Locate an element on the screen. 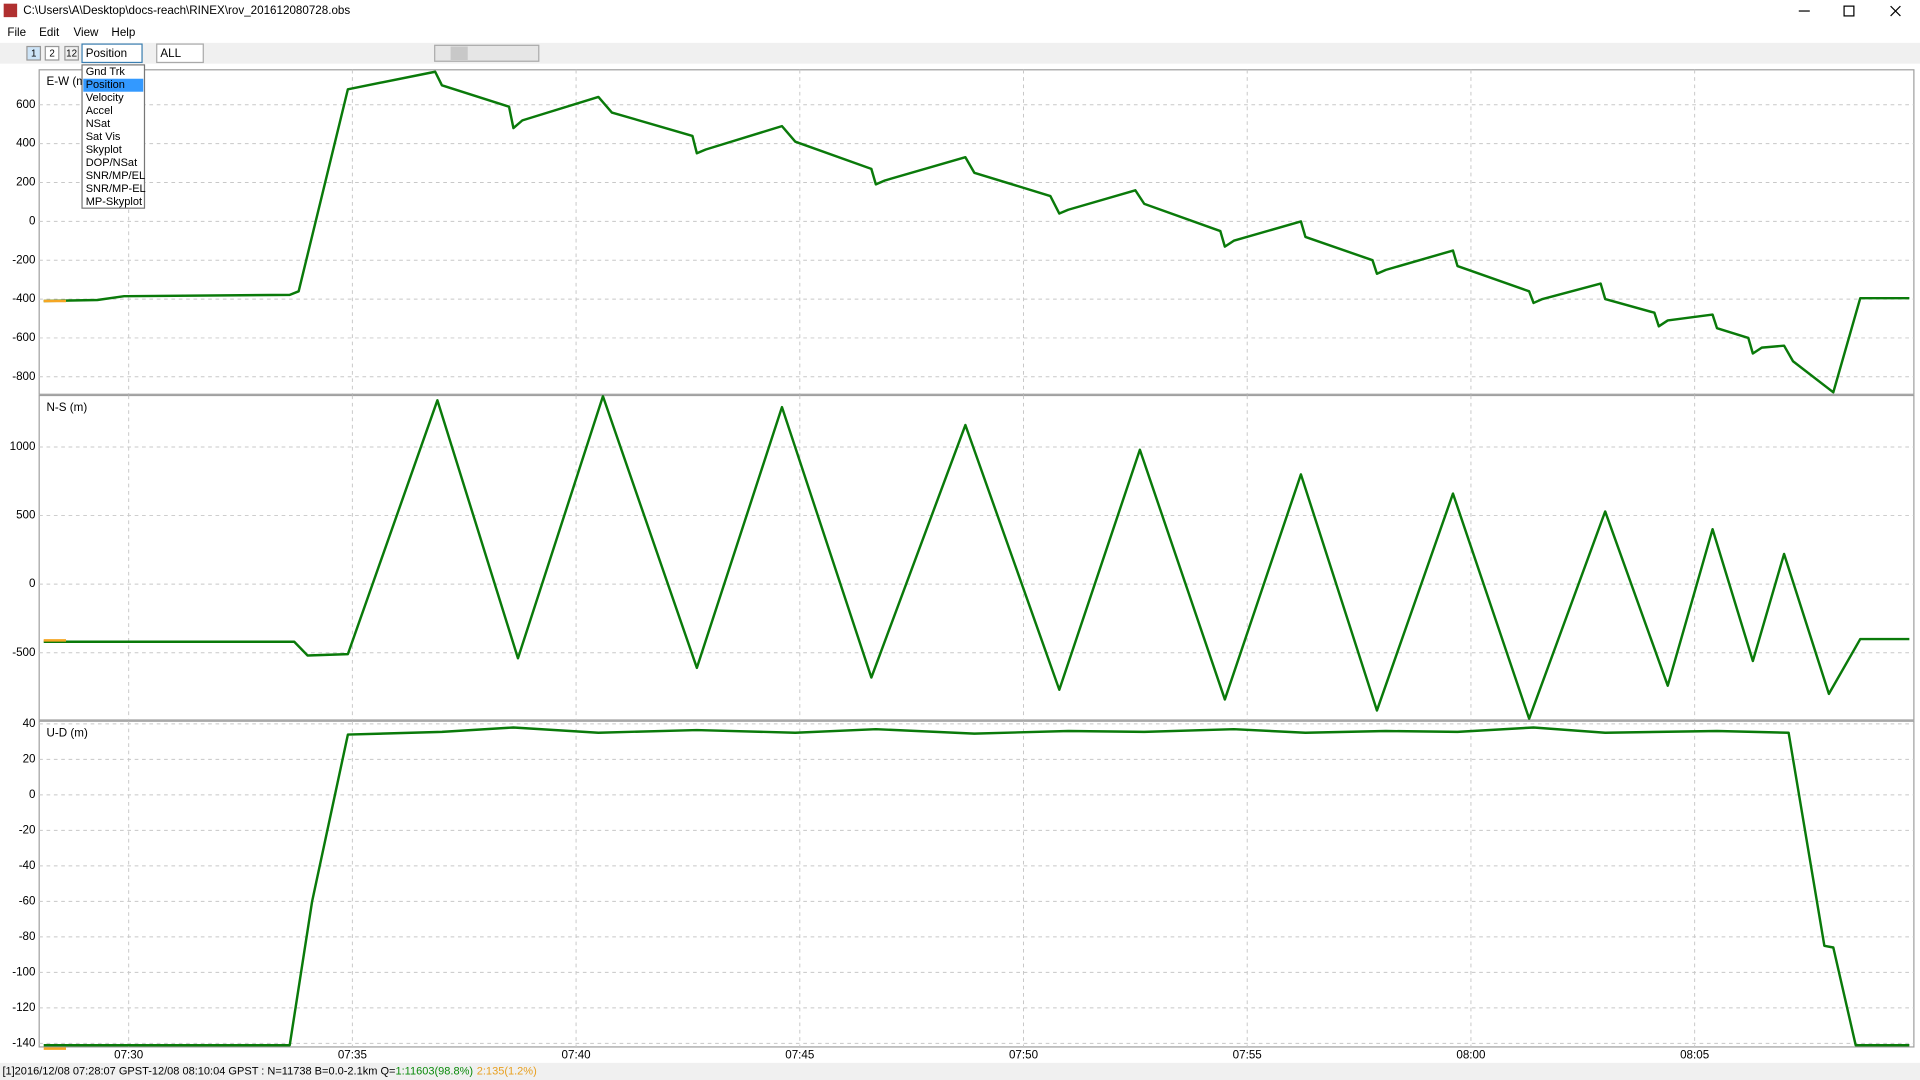 This screenshot has width=1920, height=1080. y-tick-label: 500 is located at coordinates (26, 515).